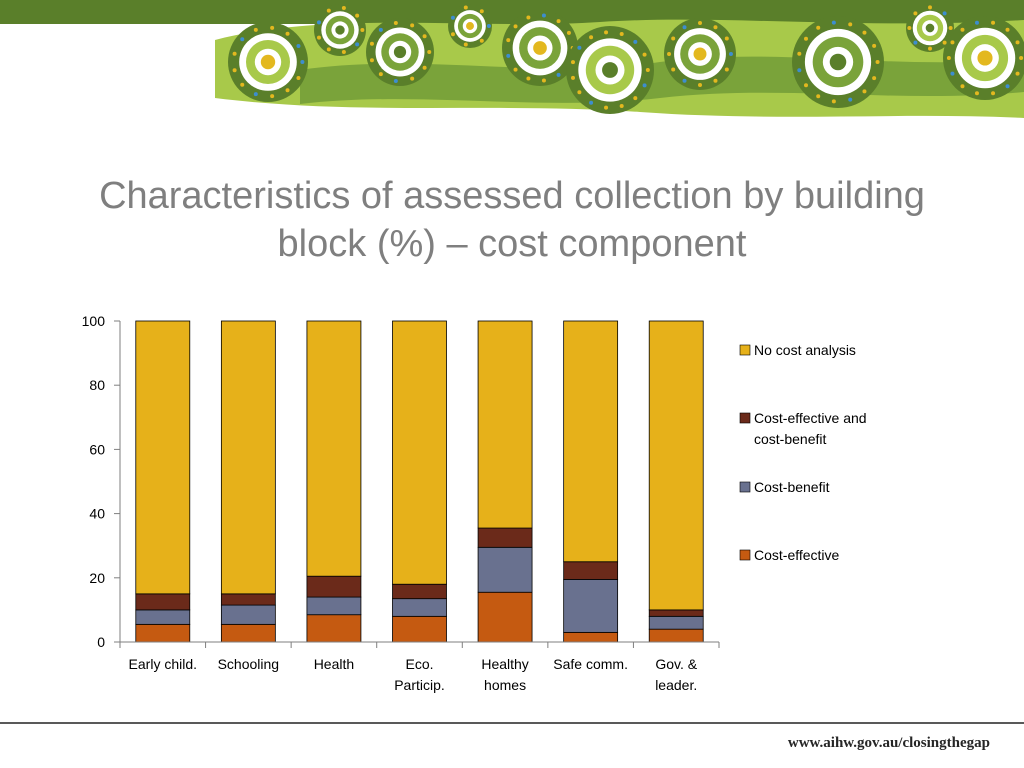 This screenshot has height=768, width=1024. I want to click on x-tick-label: leader., so click(676, 685).